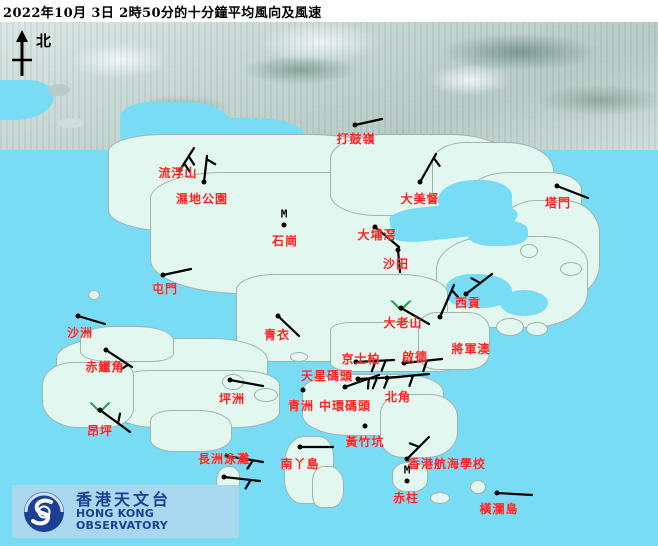 The width and height of the screenshot is (658, 546). What do you see at coordinates (524, 303) in the screenshot?
I see `port-shelter-water` at bounding box center [524, 303].